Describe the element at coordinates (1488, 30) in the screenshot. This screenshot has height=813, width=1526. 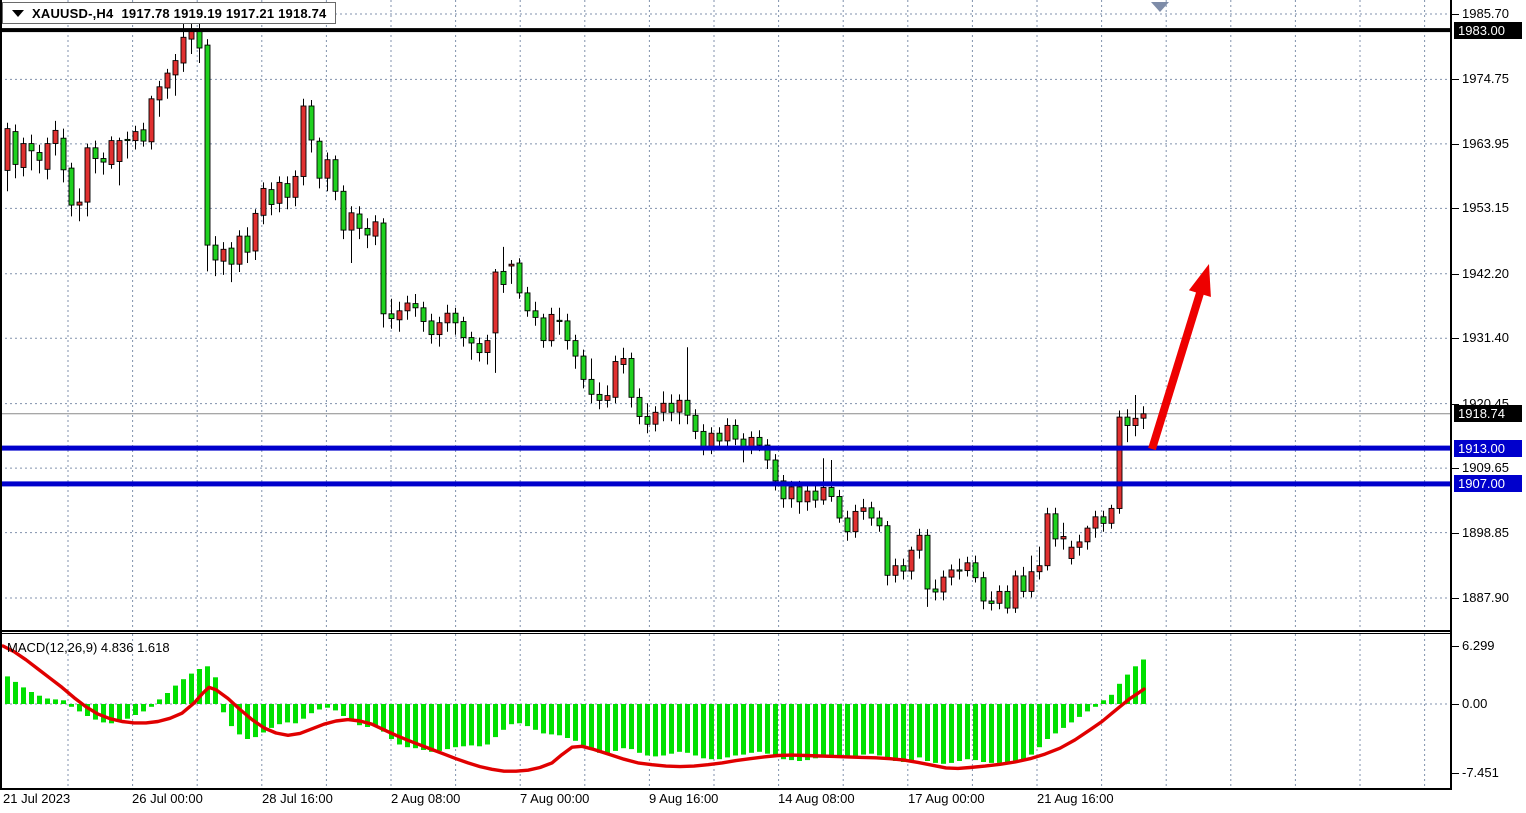
I see `current-price-badge: 1983.00` at that location.